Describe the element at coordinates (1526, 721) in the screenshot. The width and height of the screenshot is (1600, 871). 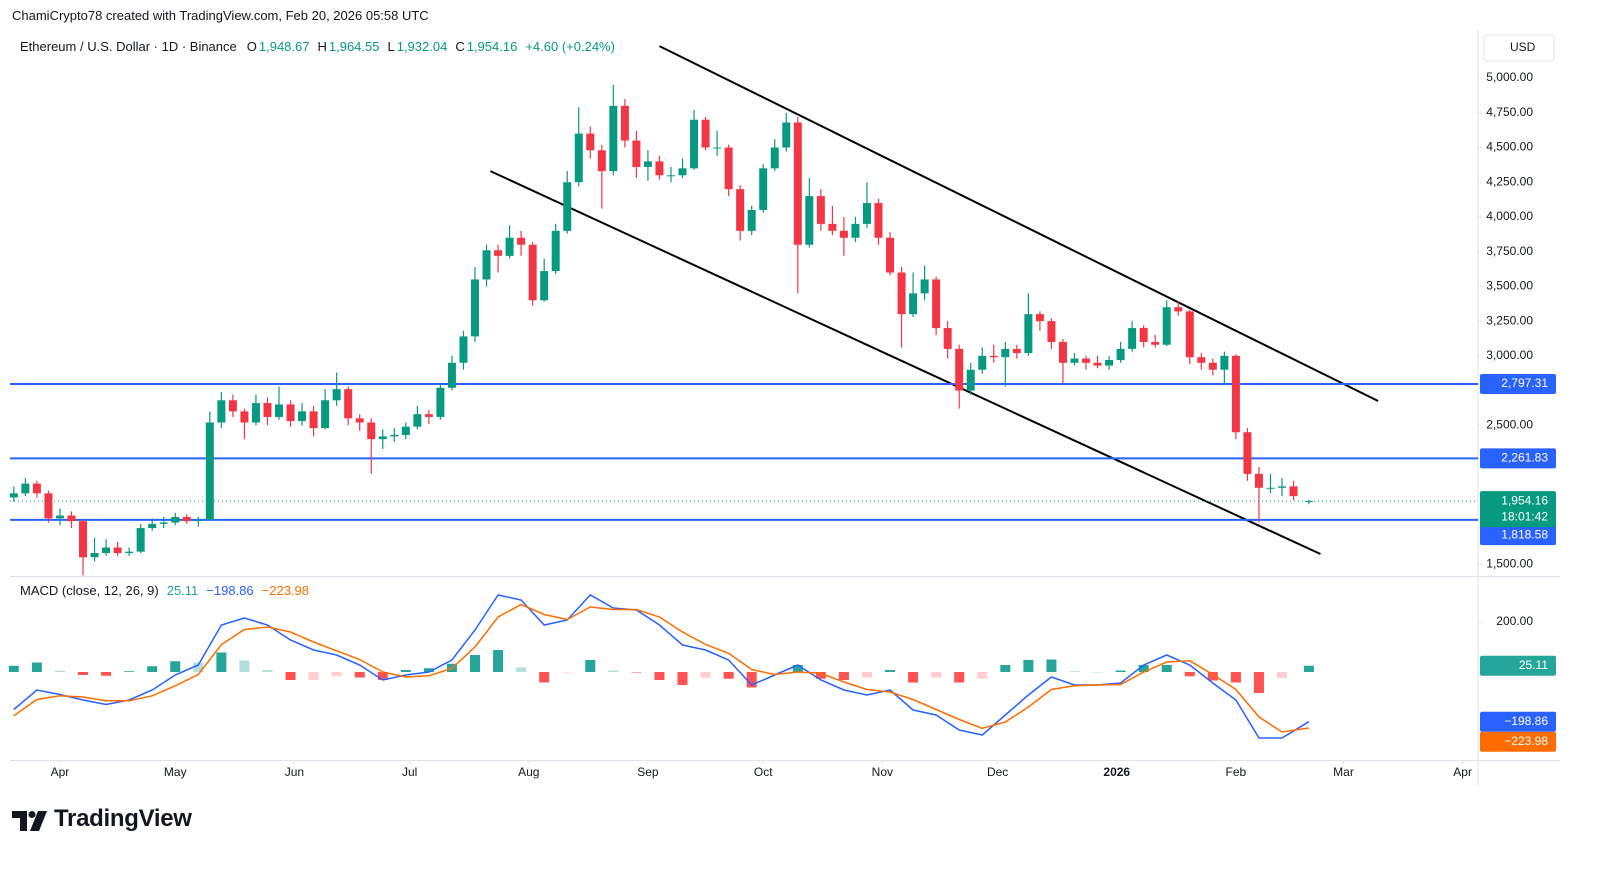
I see `last-value-label: −198.86` at that location.